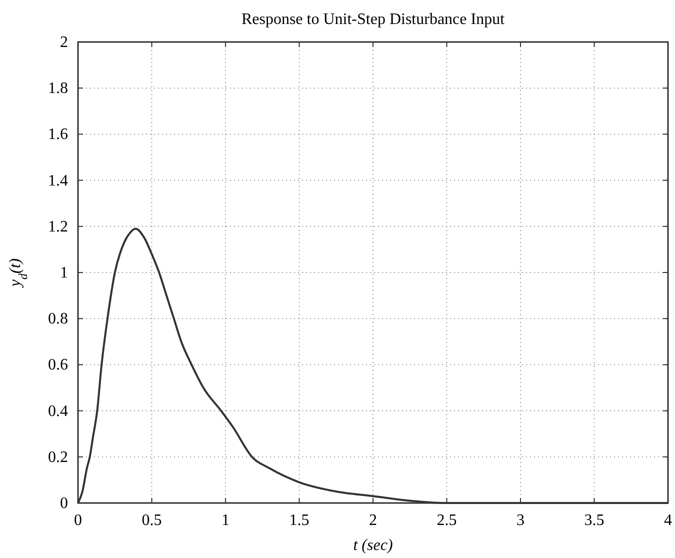 This screenshot has height=558, width=675. I want to click on x-tick-label: 3, so click(520, 520).